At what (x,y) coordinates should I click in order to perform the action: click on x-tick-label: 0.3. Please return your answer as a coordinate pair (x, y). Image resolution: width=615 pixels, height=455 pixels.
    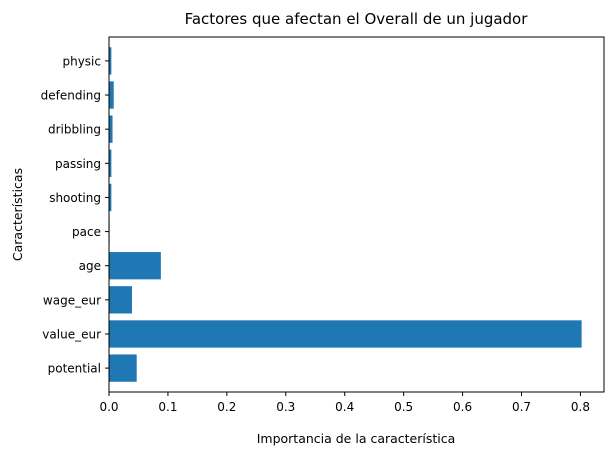
    Looking at the image, I should click on (285, 407).